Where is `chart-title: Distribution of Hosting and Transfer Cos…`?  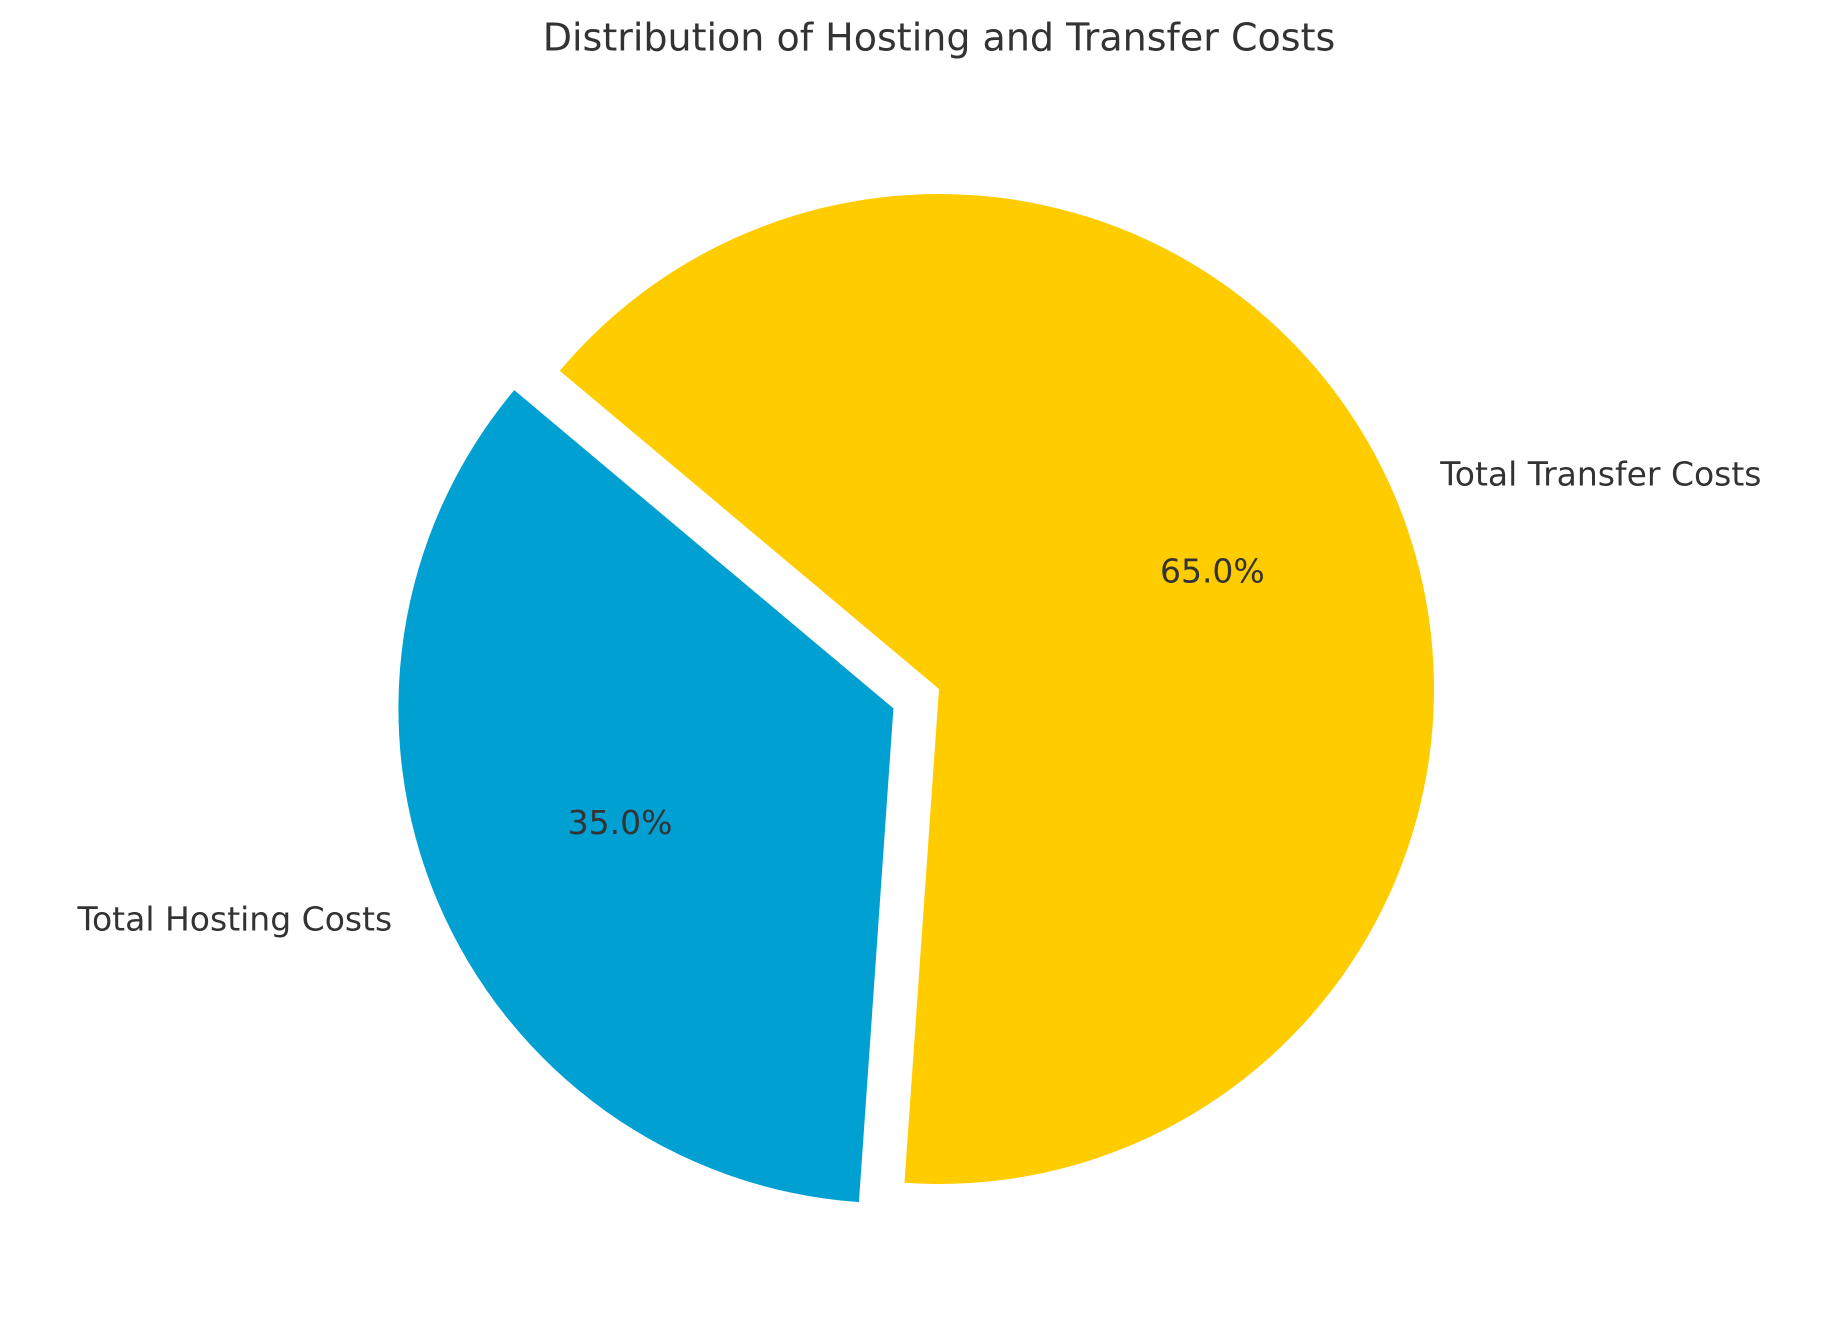 chart-title: Distribution of Hosting and Transfer Cos… is located at coordinates (939, 38).